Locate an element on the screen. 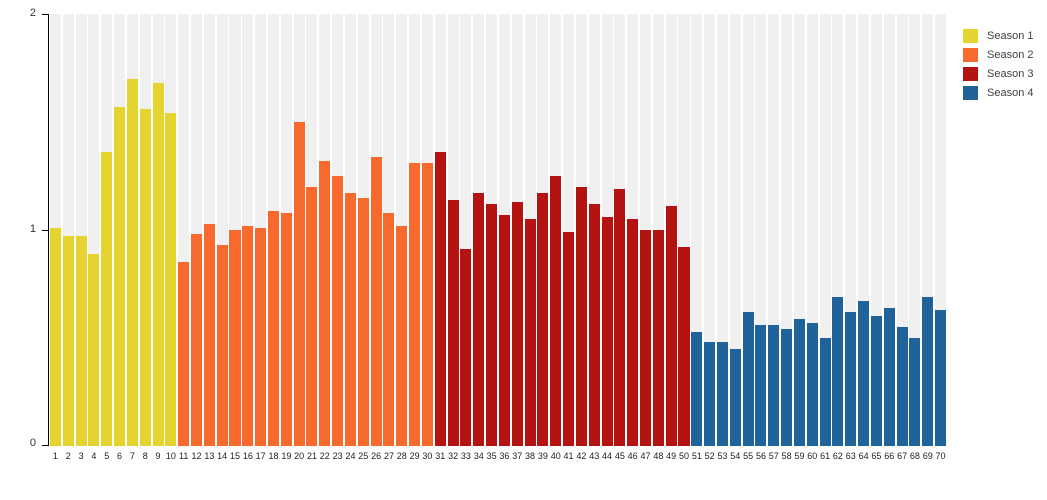 The height and width of the screenshot is (500, 1047). legend-item-season-2: Season 2 is located at coordinates (998, 55).